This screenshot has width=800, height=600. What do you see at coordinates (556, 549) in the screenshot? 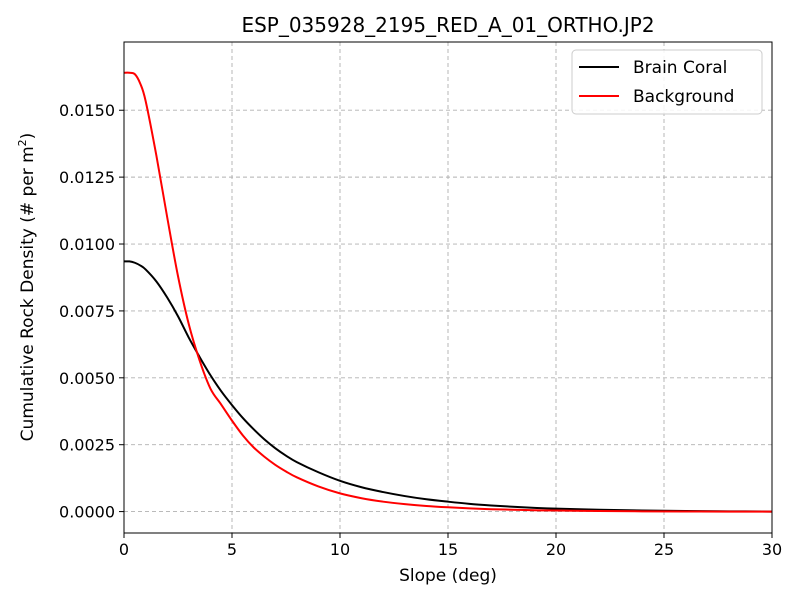
I see `x-tick-label: 20` at bounding box center [556, 549].